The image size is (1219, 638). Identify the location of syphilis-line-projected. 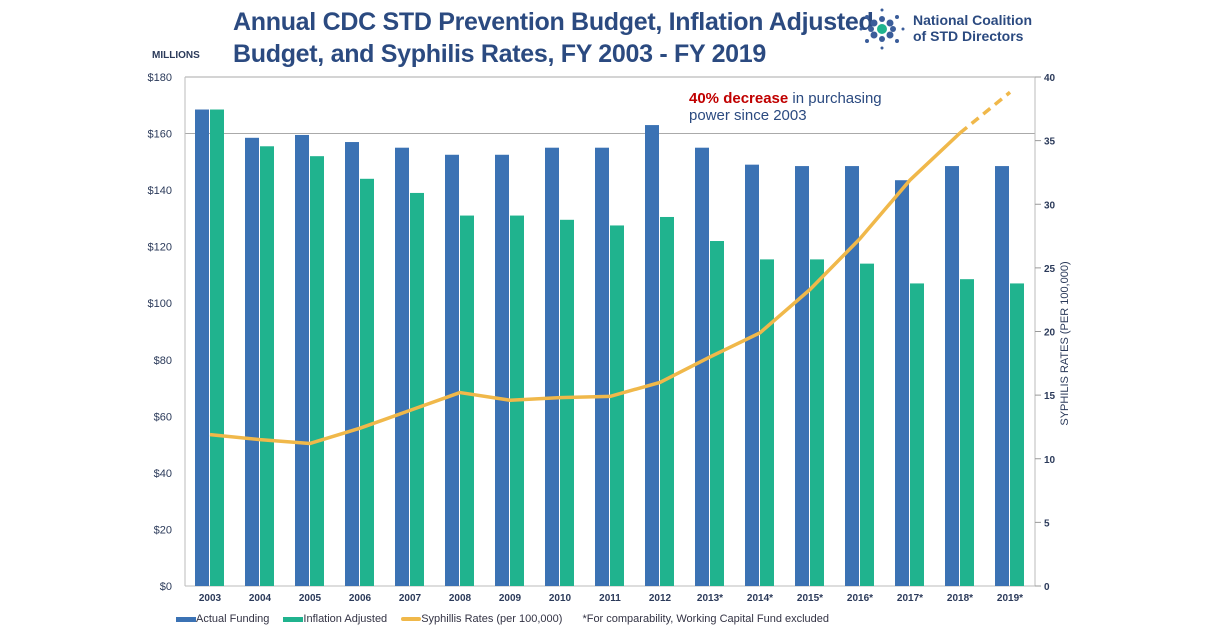
(985, 112).